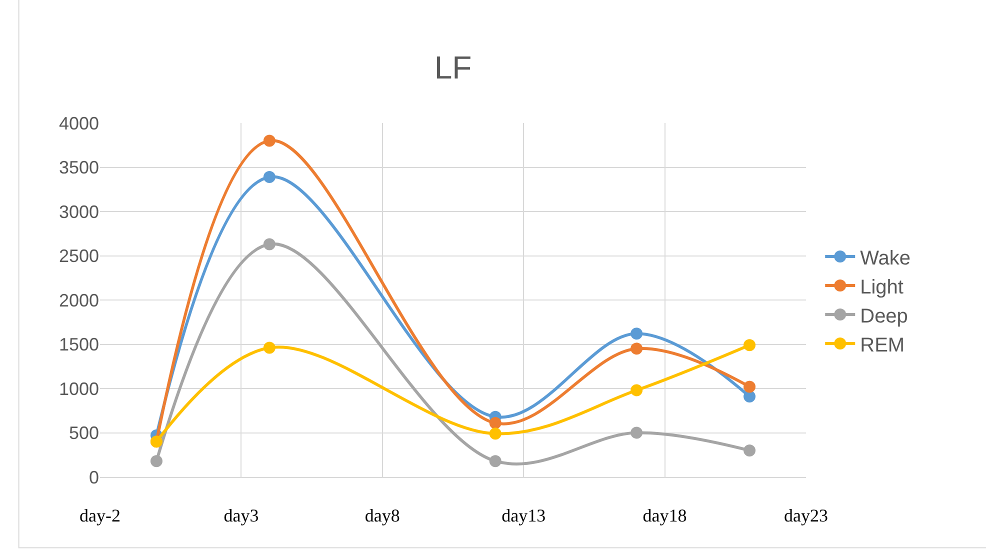 This screenshot has height=559, width=986. I want to click on legend-label: Wake, so click(885, 258).